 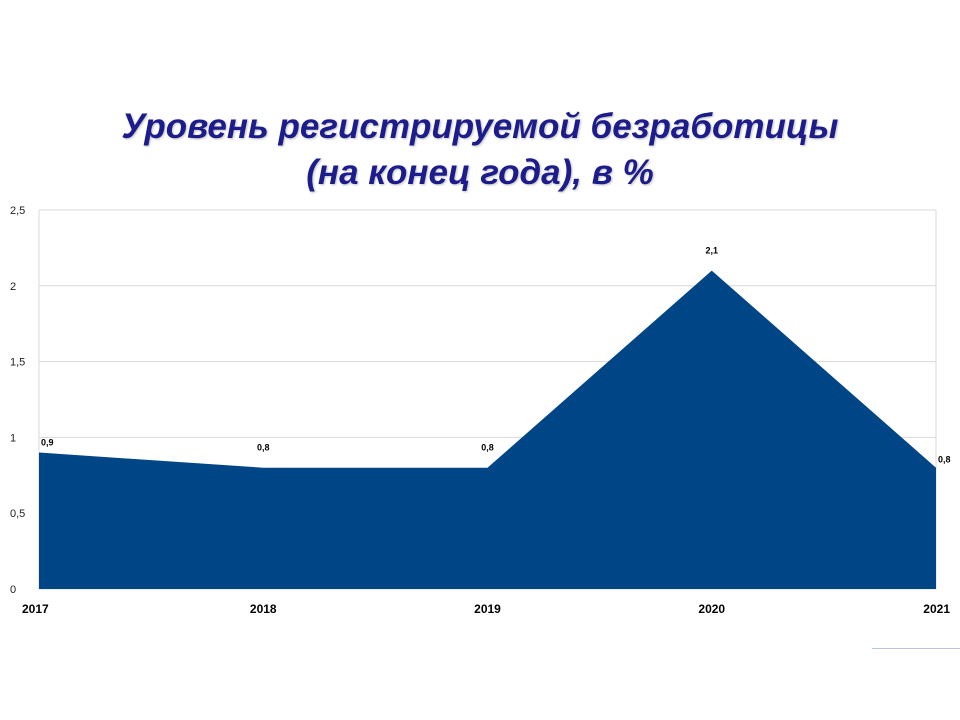 What do you see at coordinates (17, 363) in the screenshot?
I see `y-tick-label: 1,5` at bounding box center [17, 363].